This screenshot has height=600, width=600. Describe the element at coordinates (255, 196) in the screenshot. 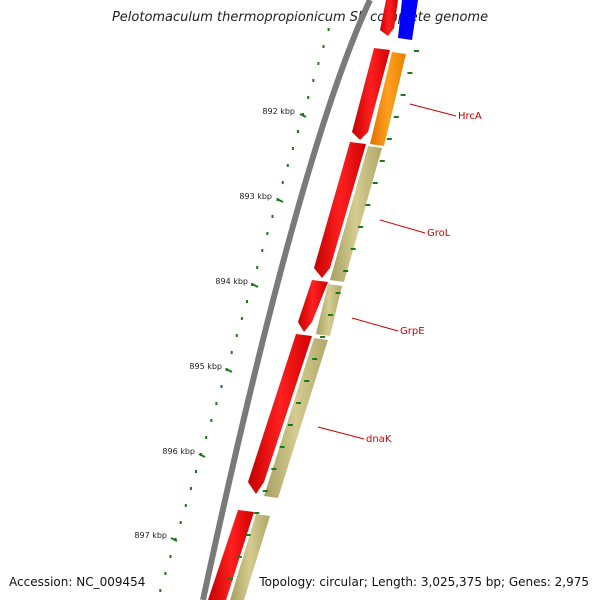

I see `tick-label-893: 893 kbp` at that location.